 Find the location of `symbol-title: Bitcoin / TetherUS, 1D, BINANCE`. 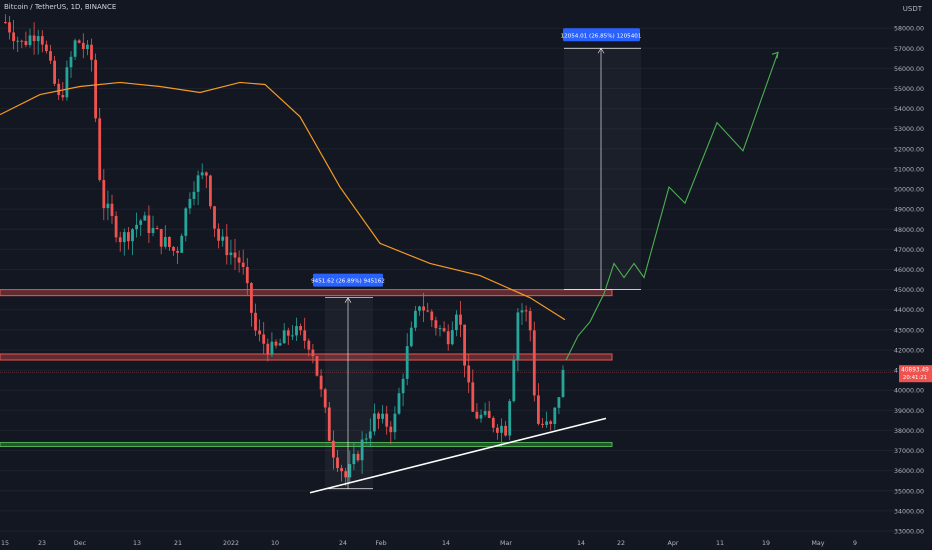

symbol-title: Bitcoin / TetherUS, 1D, BINANCE is located at coordinates (60, 7).